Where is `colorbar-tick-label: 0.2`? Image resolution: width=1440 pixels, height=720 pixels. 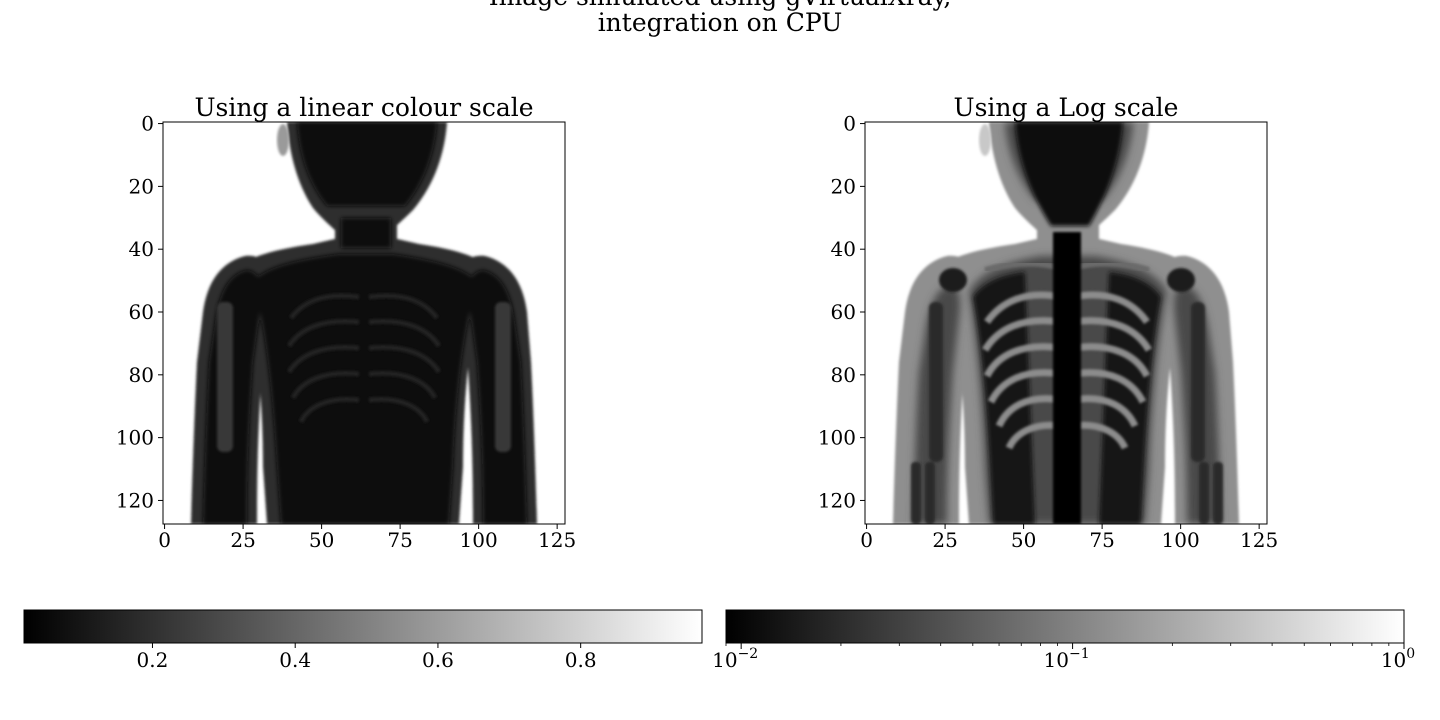 colorbar-tick-label: 0.2 is located at coordinates (153, 660).